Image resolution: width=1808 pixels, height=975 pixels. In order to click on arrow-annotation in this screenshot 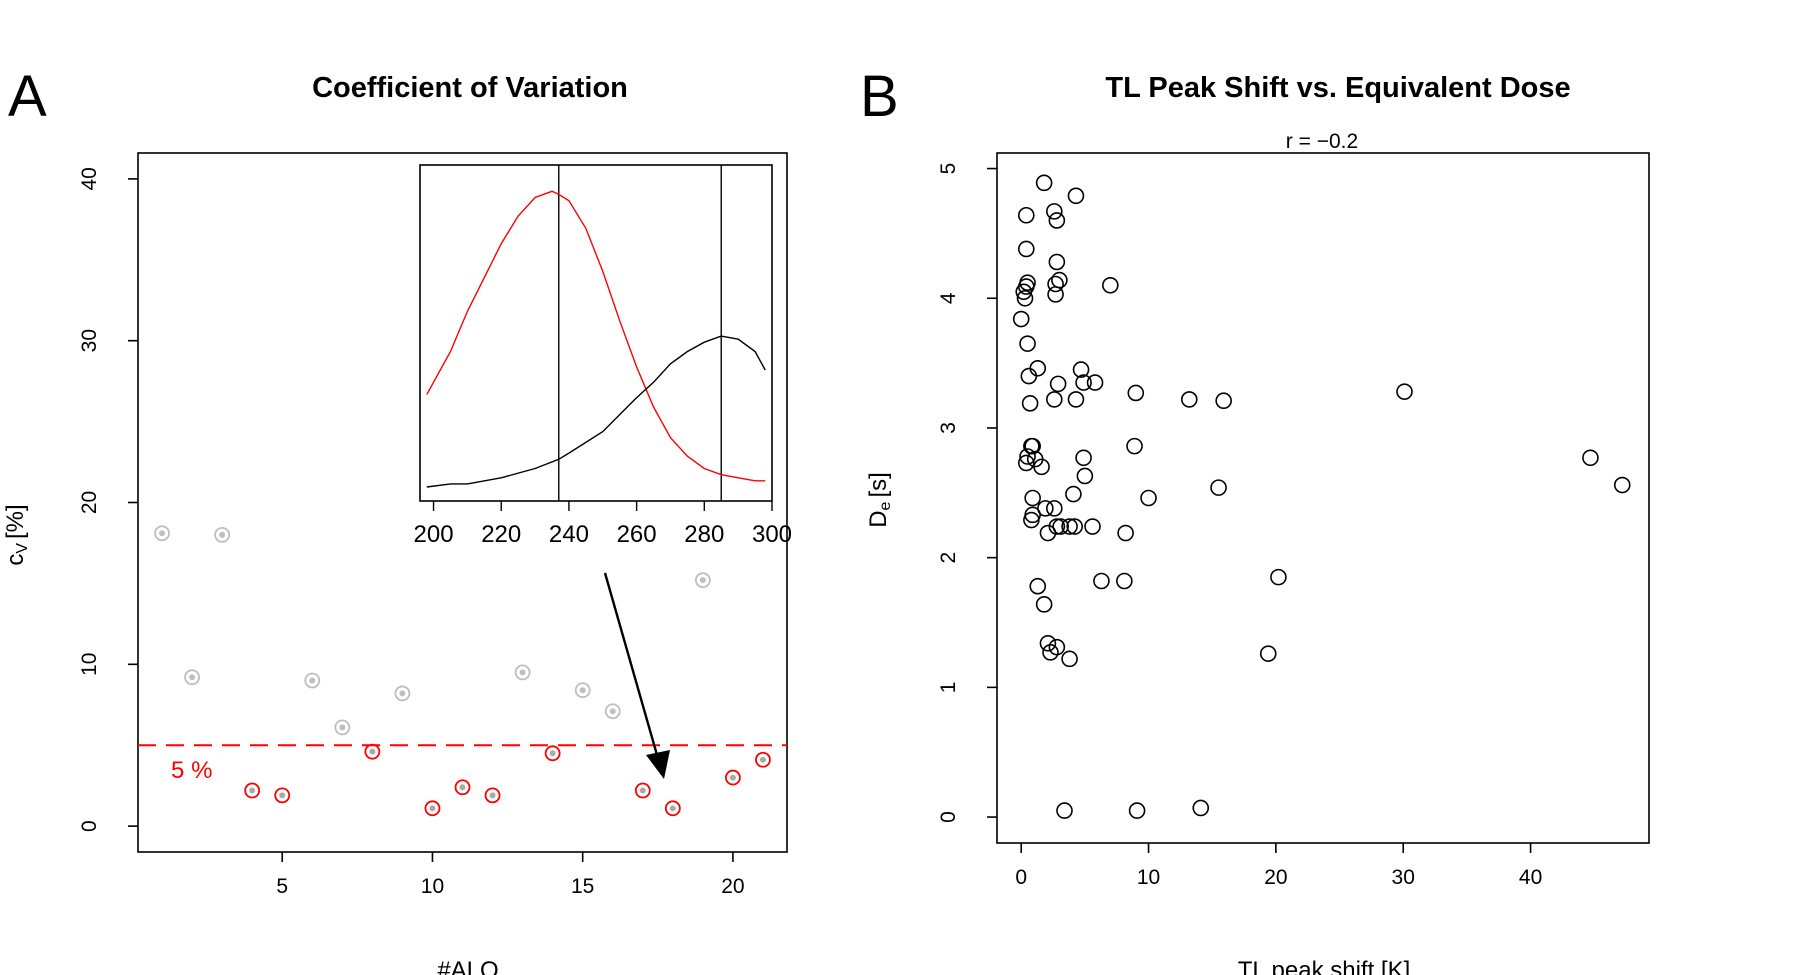, I will do `click(636, 675)`.